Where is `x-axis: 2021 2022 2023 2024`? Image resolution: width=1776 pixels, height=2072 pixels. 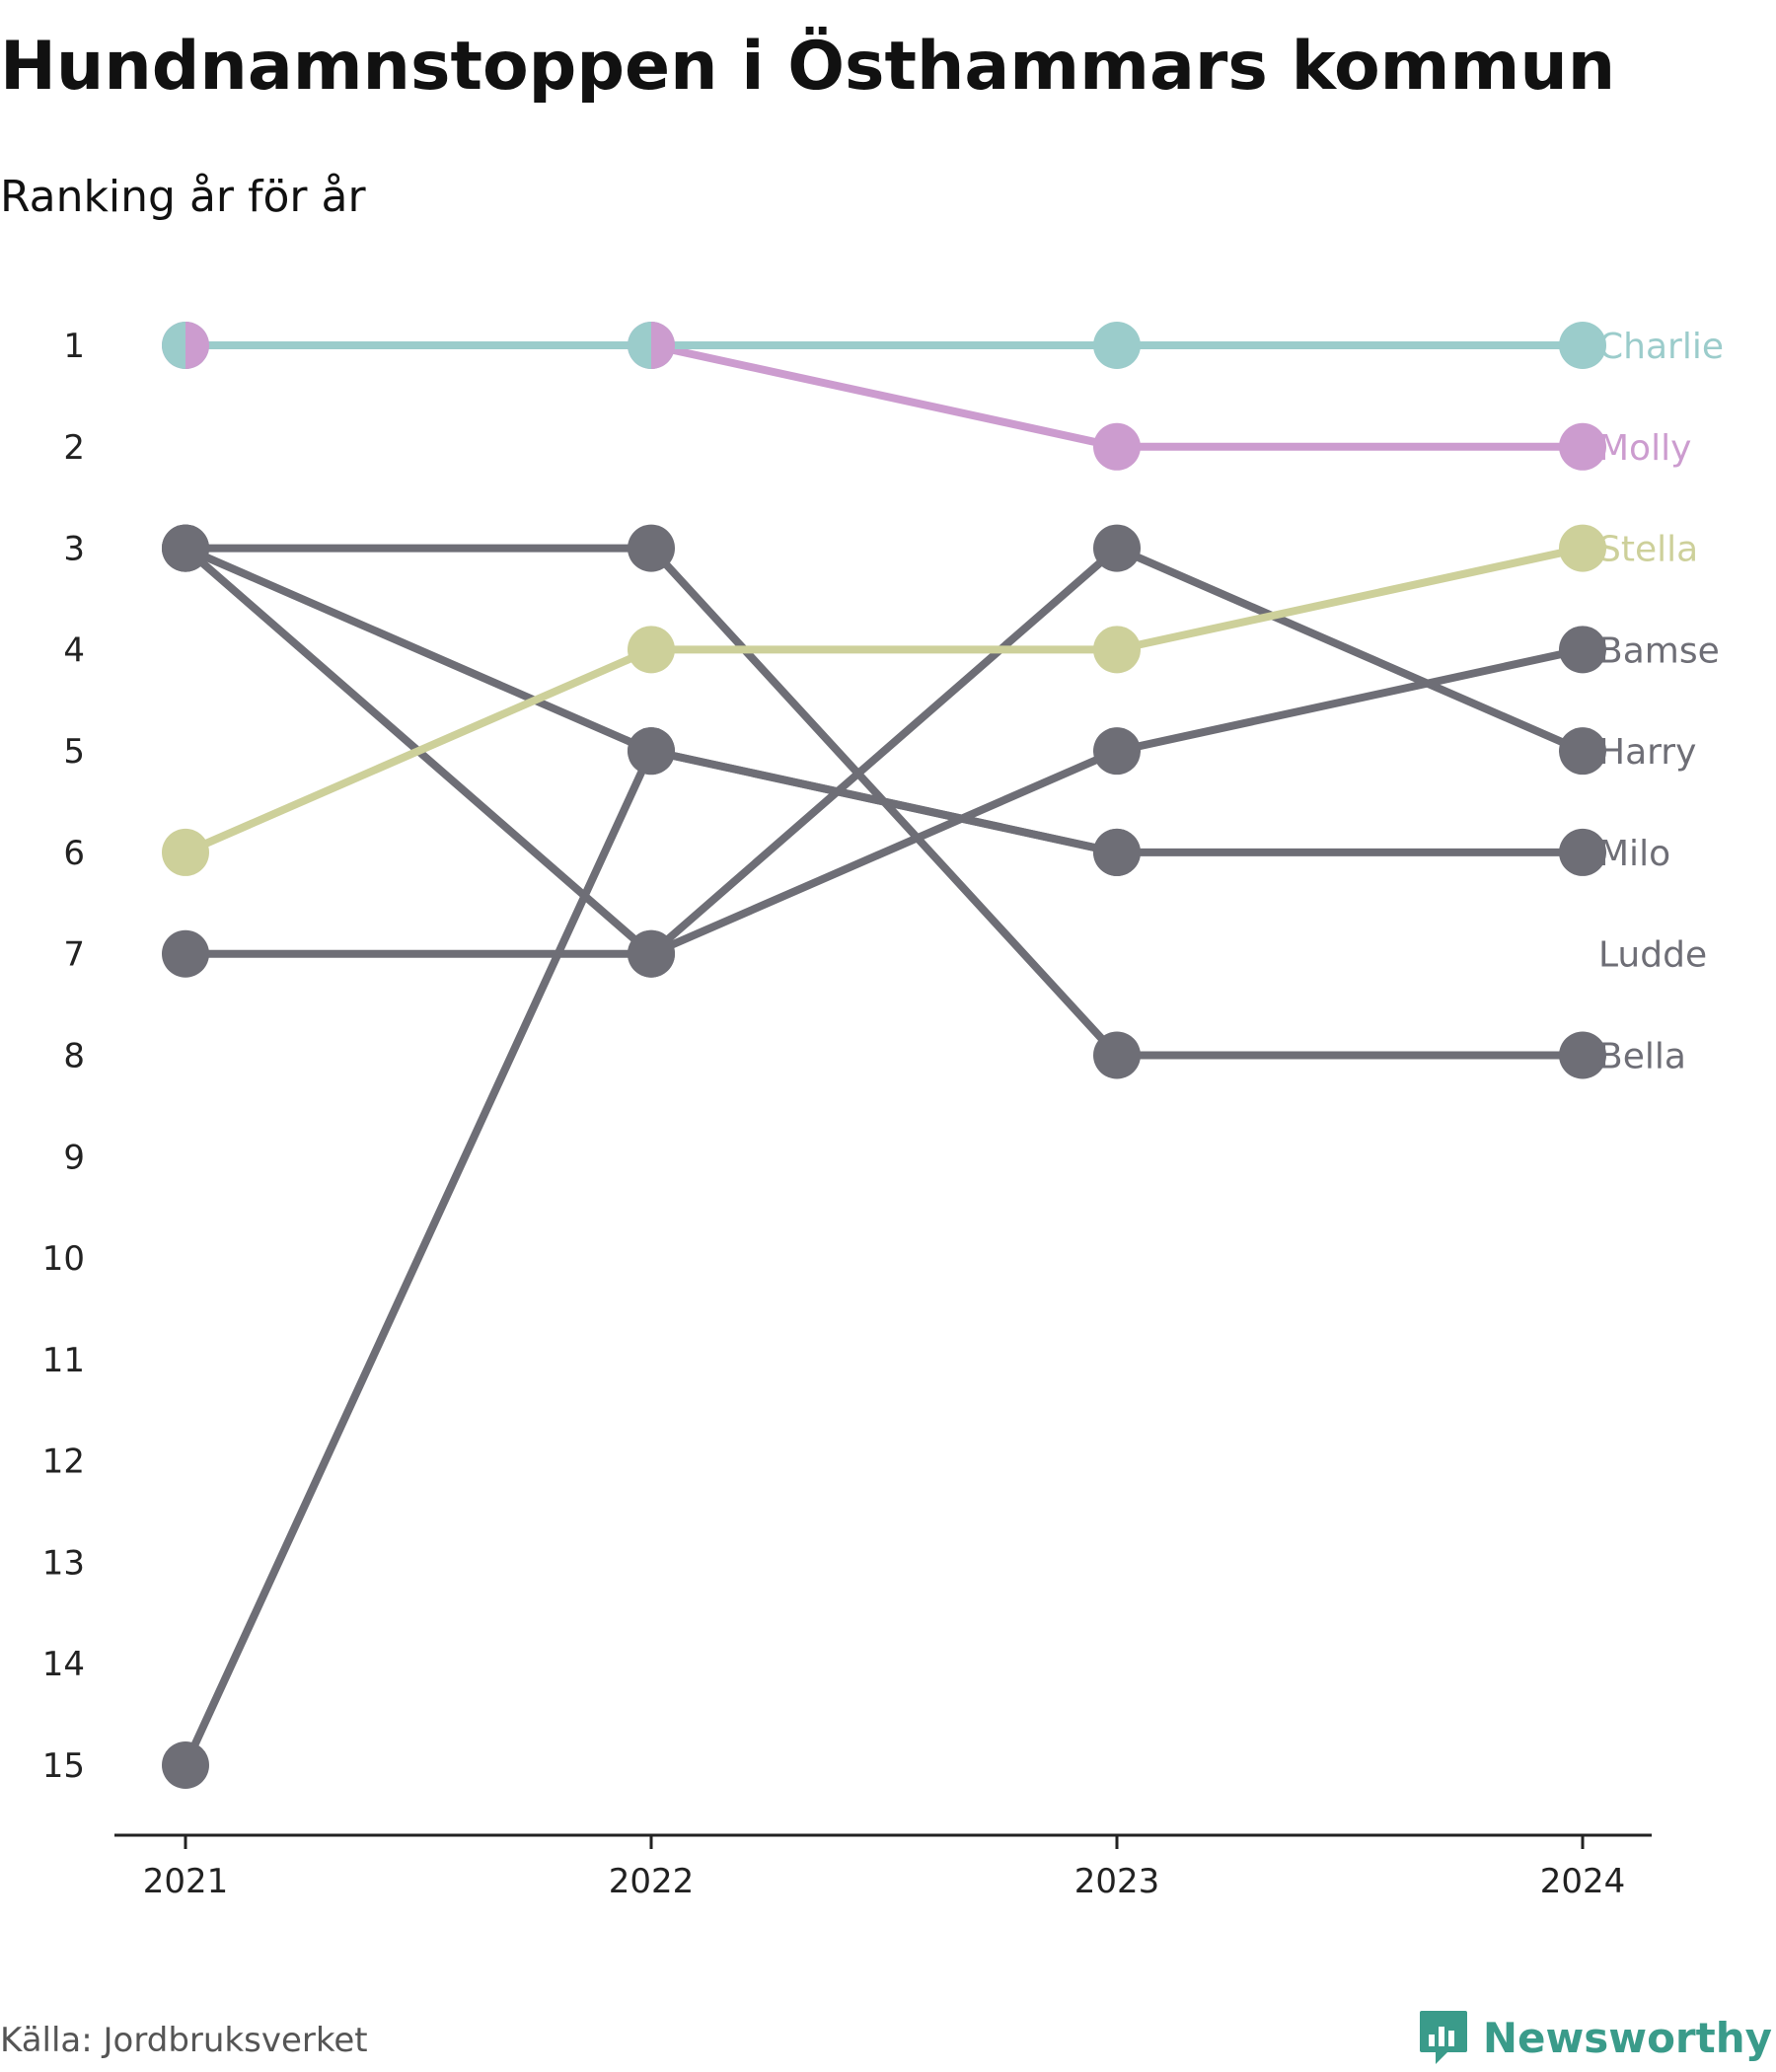
x-axis: 2021 2022 2023 2024 is located at coordinates (883, 1867).